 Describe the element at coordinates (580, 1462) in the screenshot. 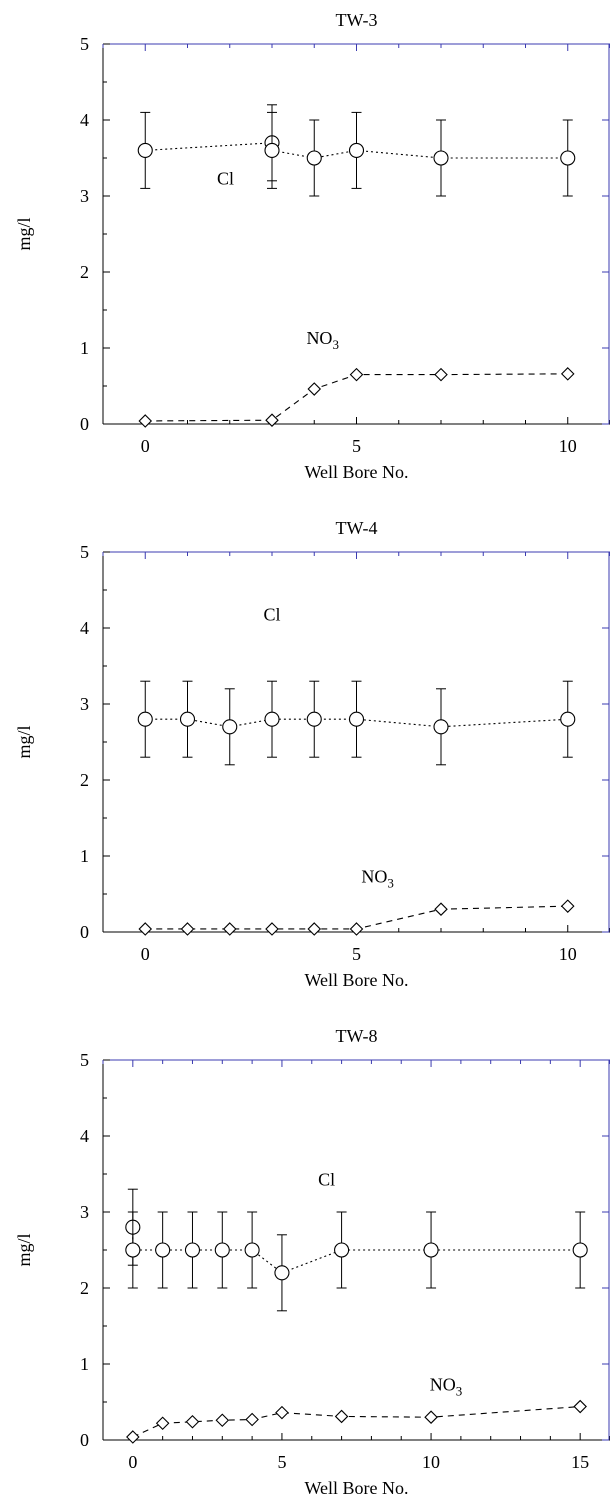

I see `x-tick-label: 15` at that location.